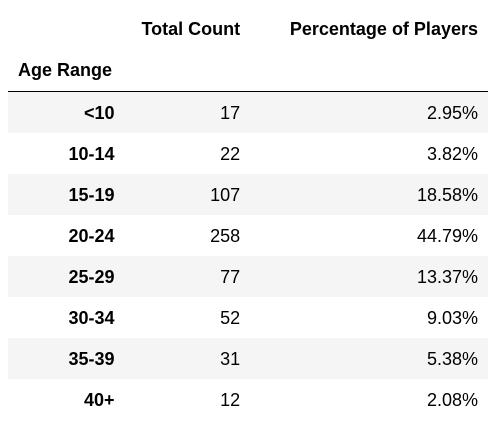  I want to click on row-label: 15-19, so click(67, 194).